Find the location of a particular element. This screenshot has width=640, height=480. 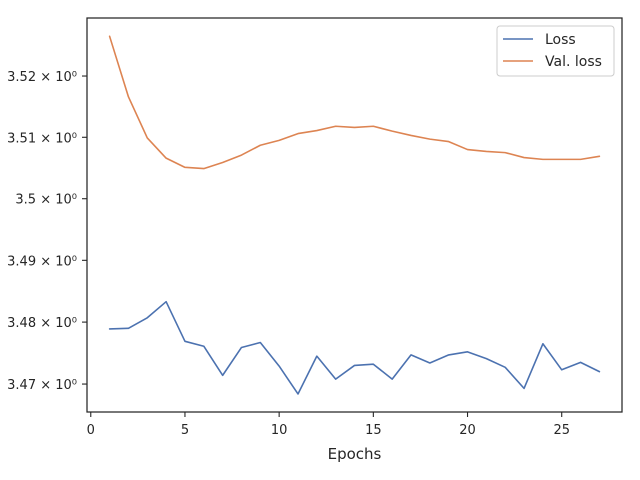

legend-label-loss: Loss is located at coordinates (560, 40).